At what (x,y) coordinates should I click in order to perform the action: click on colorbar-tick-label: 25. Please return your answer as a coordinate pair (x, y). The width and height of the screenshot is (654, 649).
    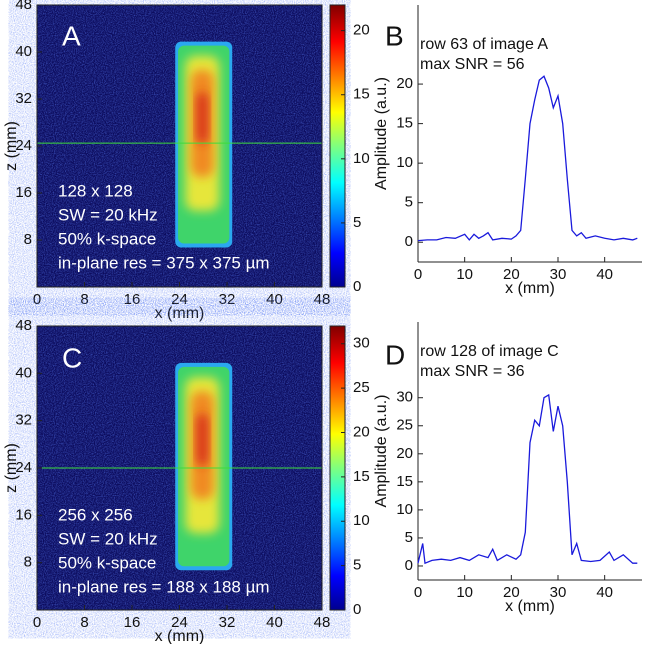
    Looking at the image, I should click on (361, 387).